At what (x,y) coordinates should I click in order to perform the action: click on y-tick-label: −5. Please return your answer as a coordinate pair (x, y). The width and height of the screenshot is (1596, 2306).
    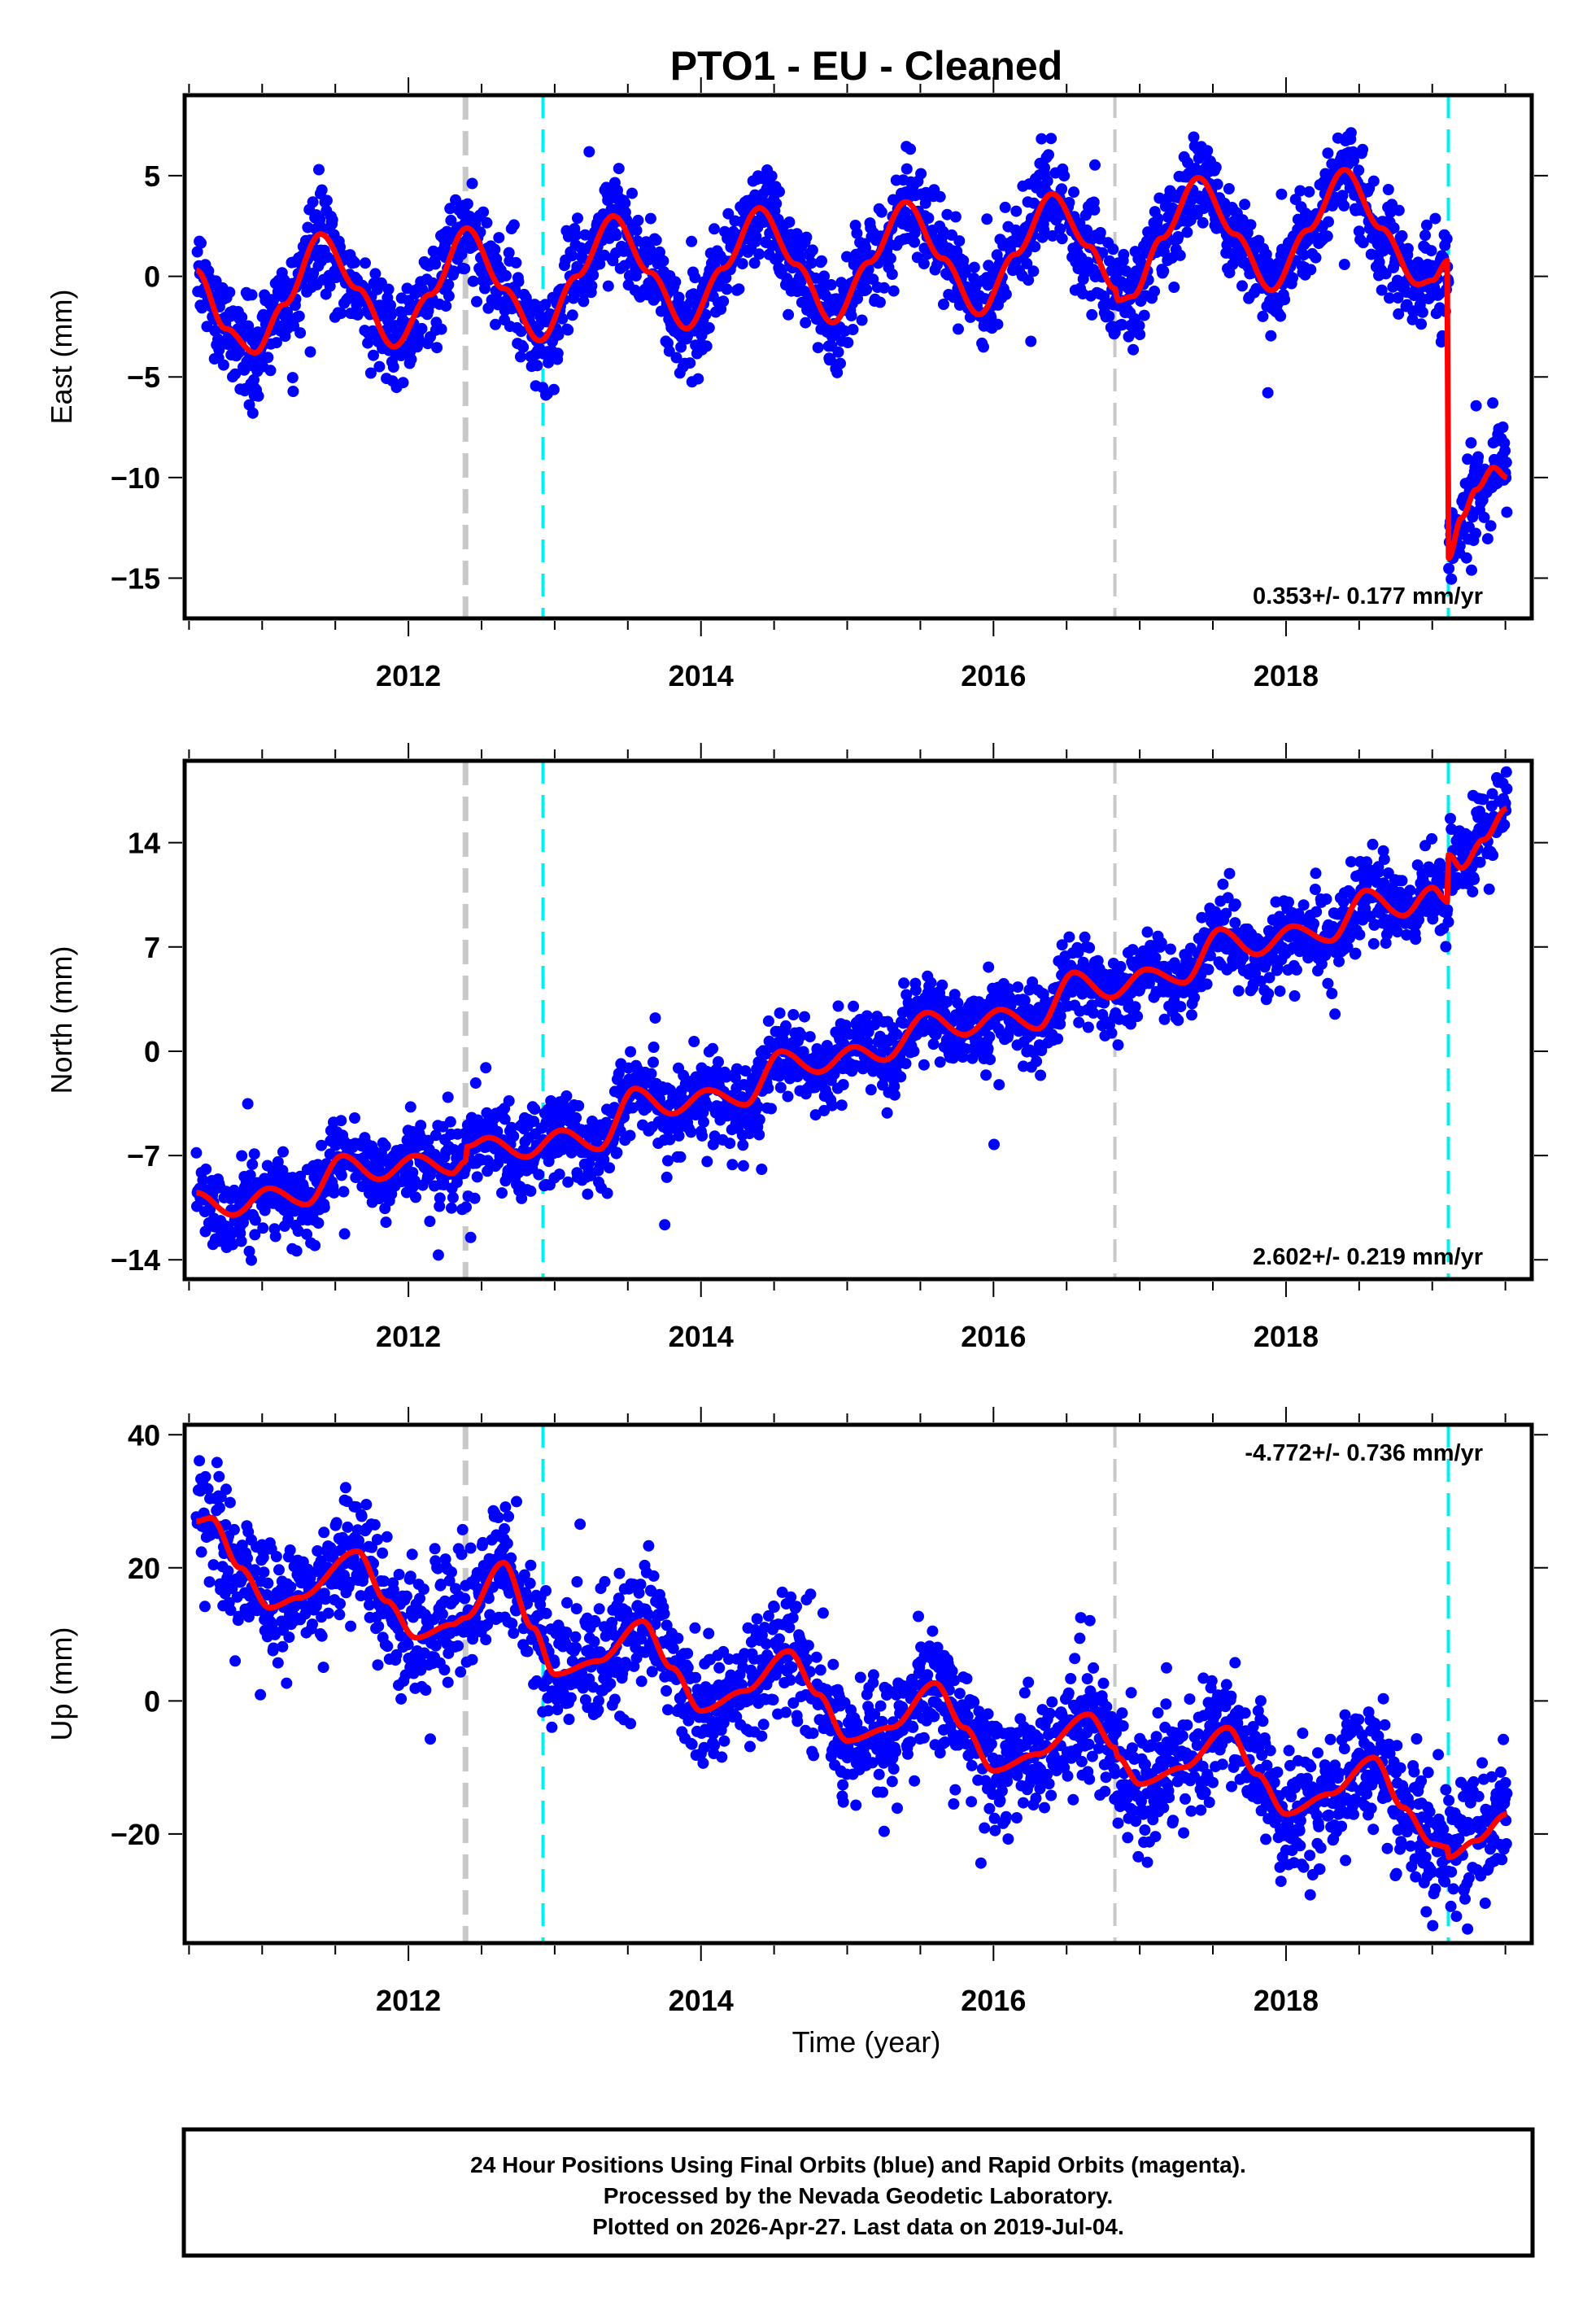
    Looking at the image, I should click on (143, 377).